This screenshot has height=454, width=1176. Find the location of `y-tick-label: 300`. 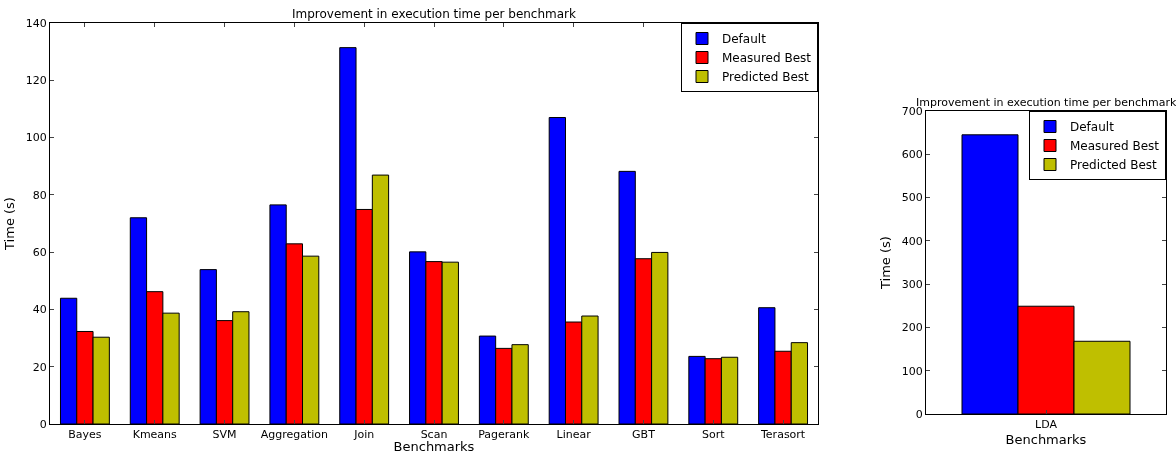

y-tick-label: 300 is located at coordinates (912, 284).